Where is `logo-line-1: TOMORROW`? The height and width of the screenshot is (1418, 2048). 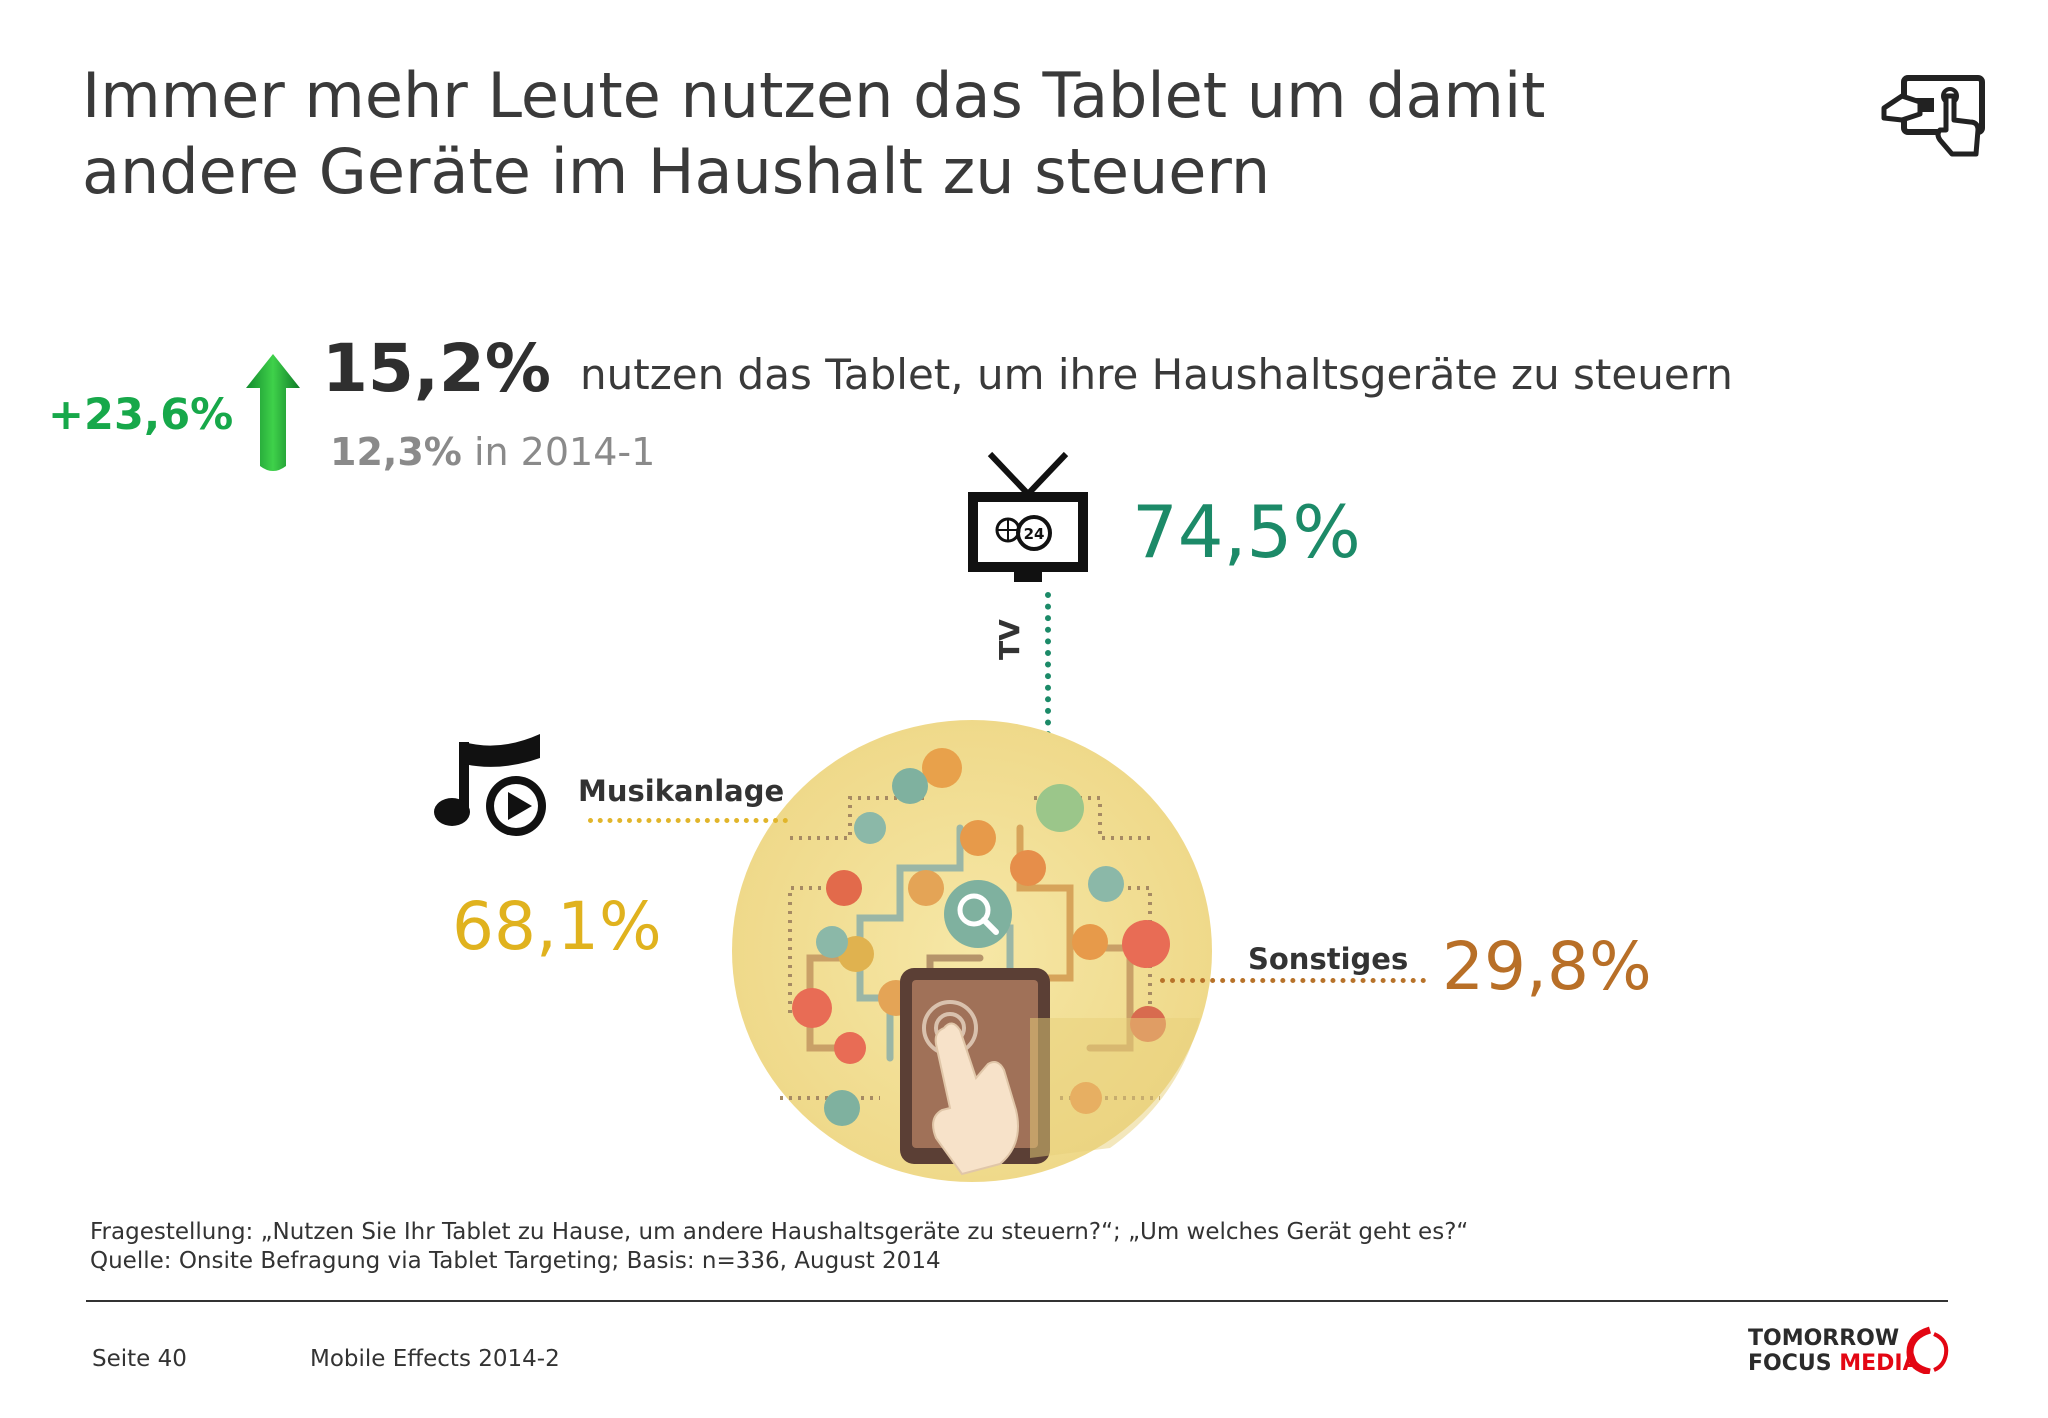 logo-line-1: TOMORROW is located at coordinates (1824, 1338).